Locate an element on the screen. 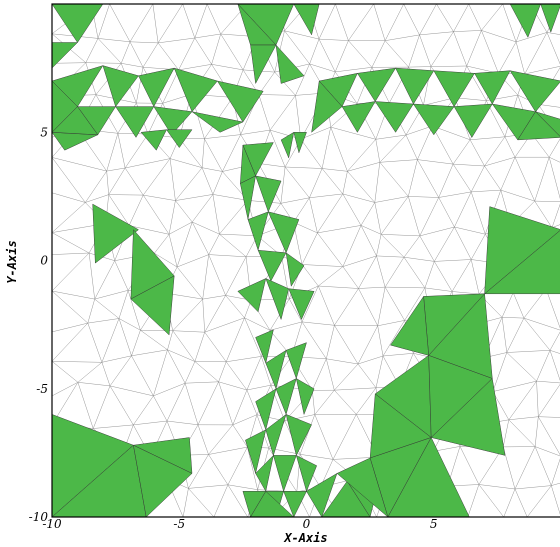 This screenshot has height=547, width=560. y-tick-label: -5 is located at coordinates (42, 389).